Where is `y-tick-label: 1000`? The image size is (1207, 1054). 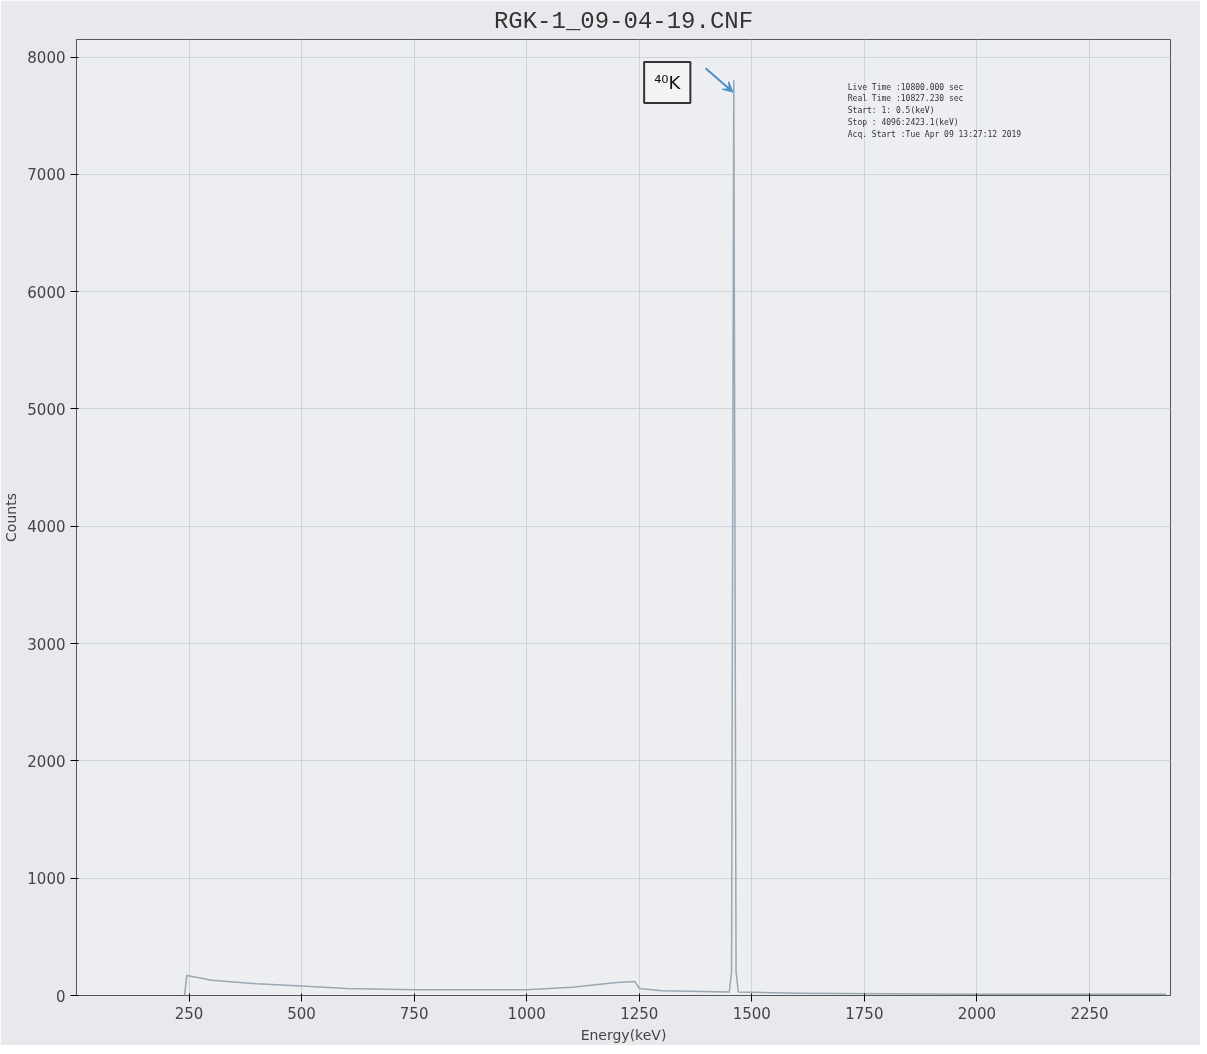
y-tick-label: 1000 is located at coordinates (46, 879).